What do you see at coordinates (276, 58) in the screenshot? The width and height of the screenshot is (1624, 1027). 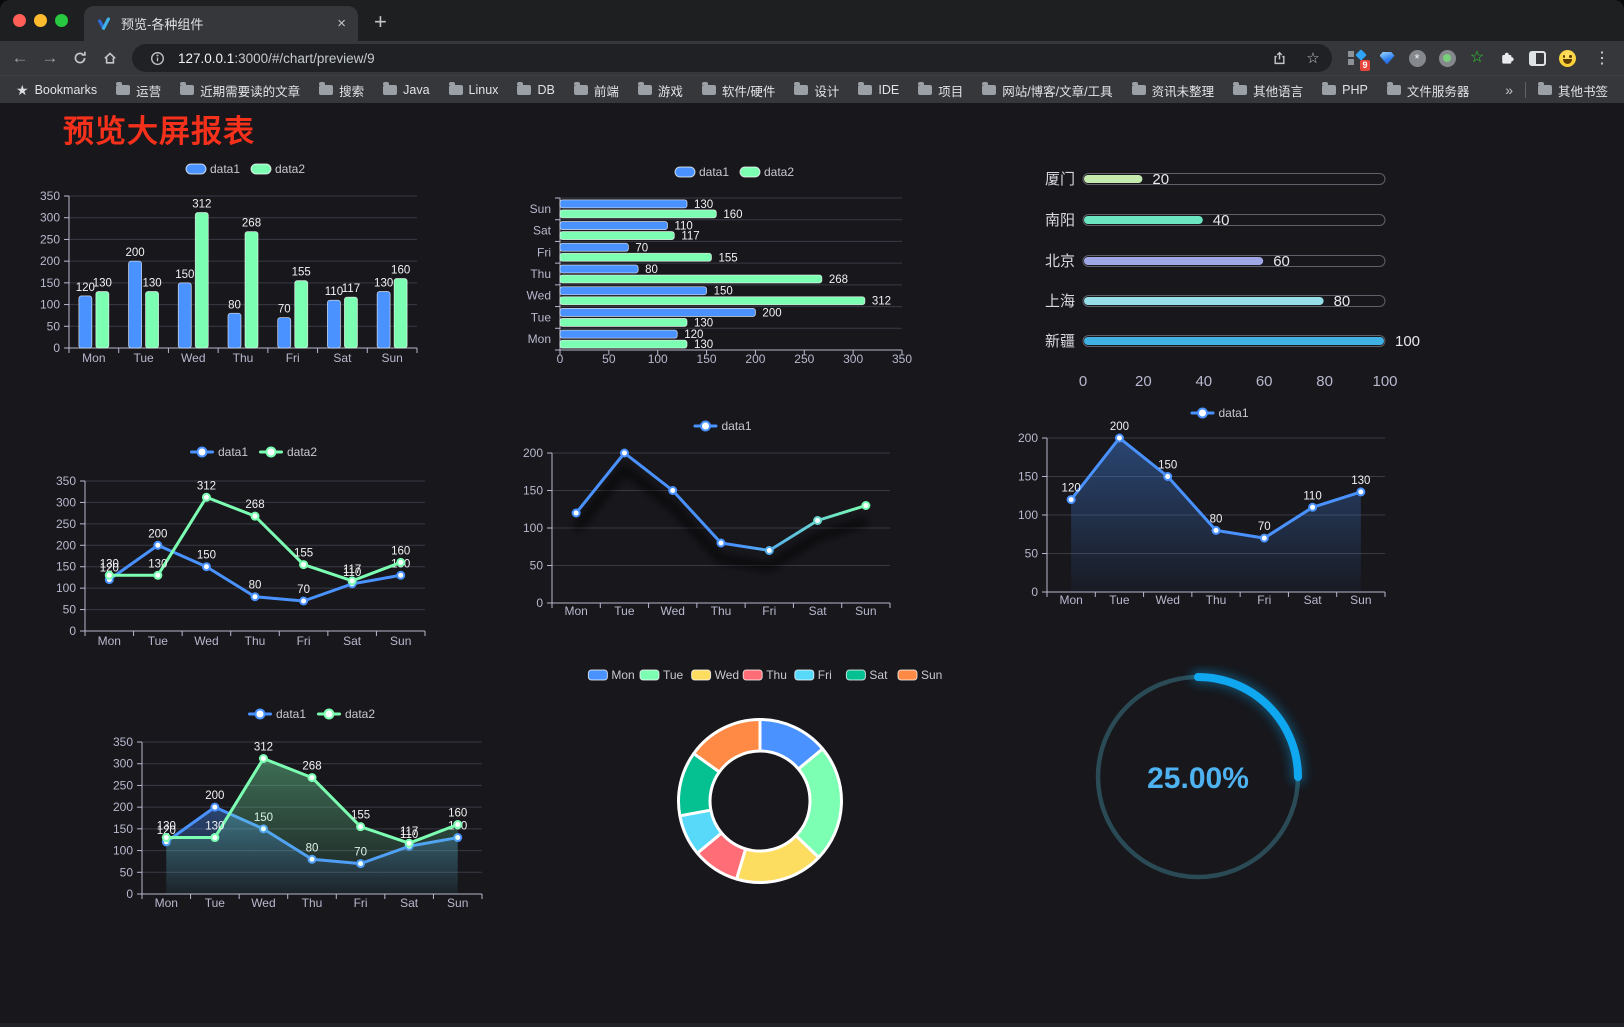 I see `url-text: 127.0.0.1:3000/#/chart/preview/9` at bounding box center [276, 58].